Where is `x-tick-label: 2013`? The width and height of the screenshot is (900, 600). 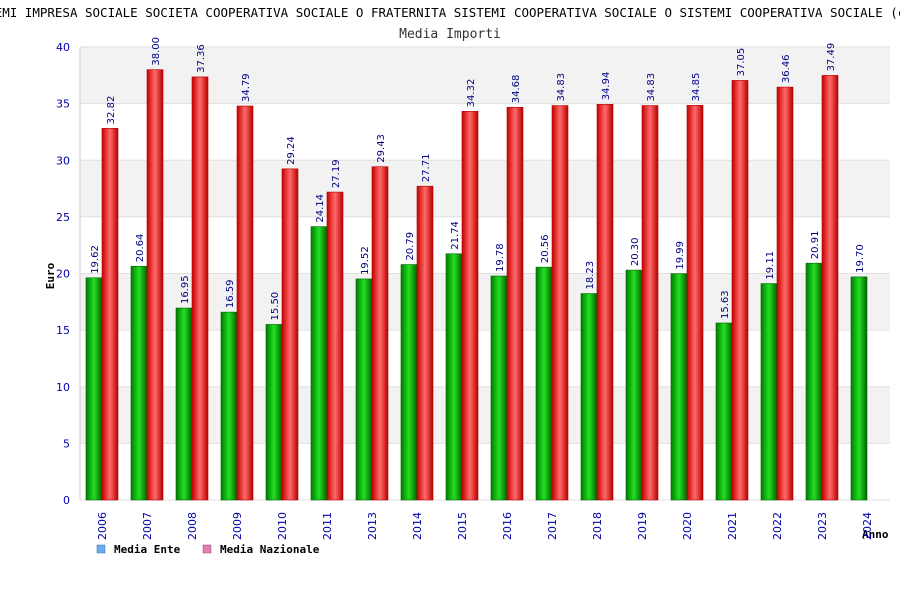
x-tick-label: 2013 is located at coordinates (372, 526).